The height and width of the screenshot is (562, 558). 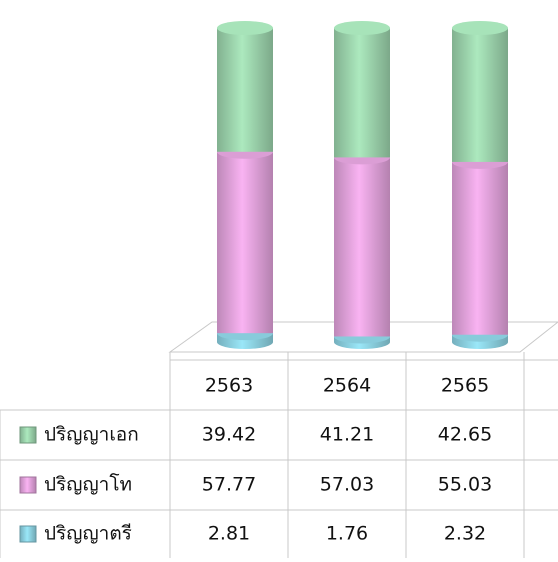 What do you see at coordinates (347, 534) in the screenshot?
I see `cell-value: 1.76` at bounding box center [347, 534].